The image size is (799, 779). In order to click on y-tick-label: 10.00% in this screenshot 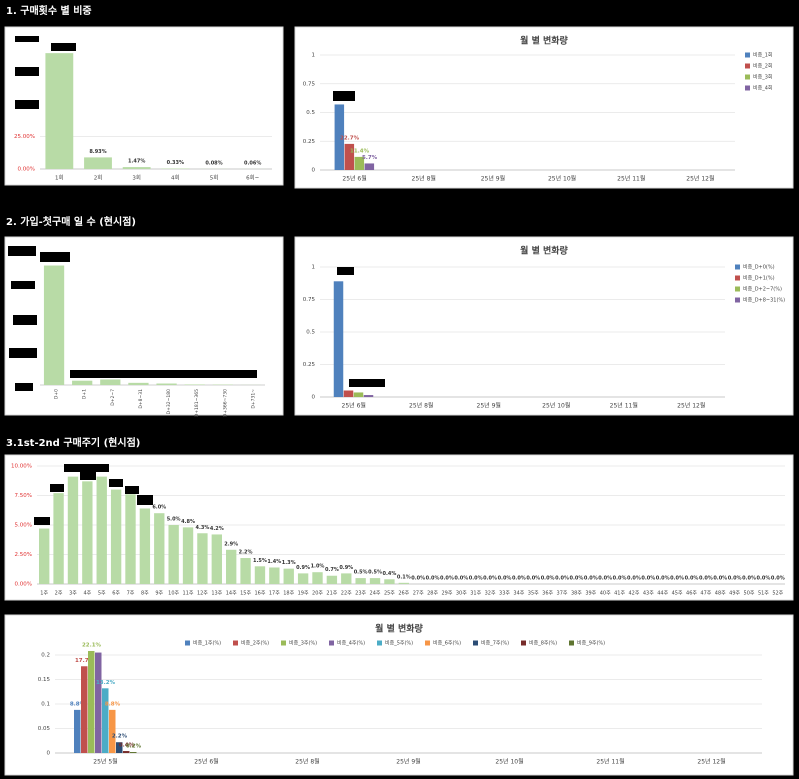, I will do `click(21, 467)`.